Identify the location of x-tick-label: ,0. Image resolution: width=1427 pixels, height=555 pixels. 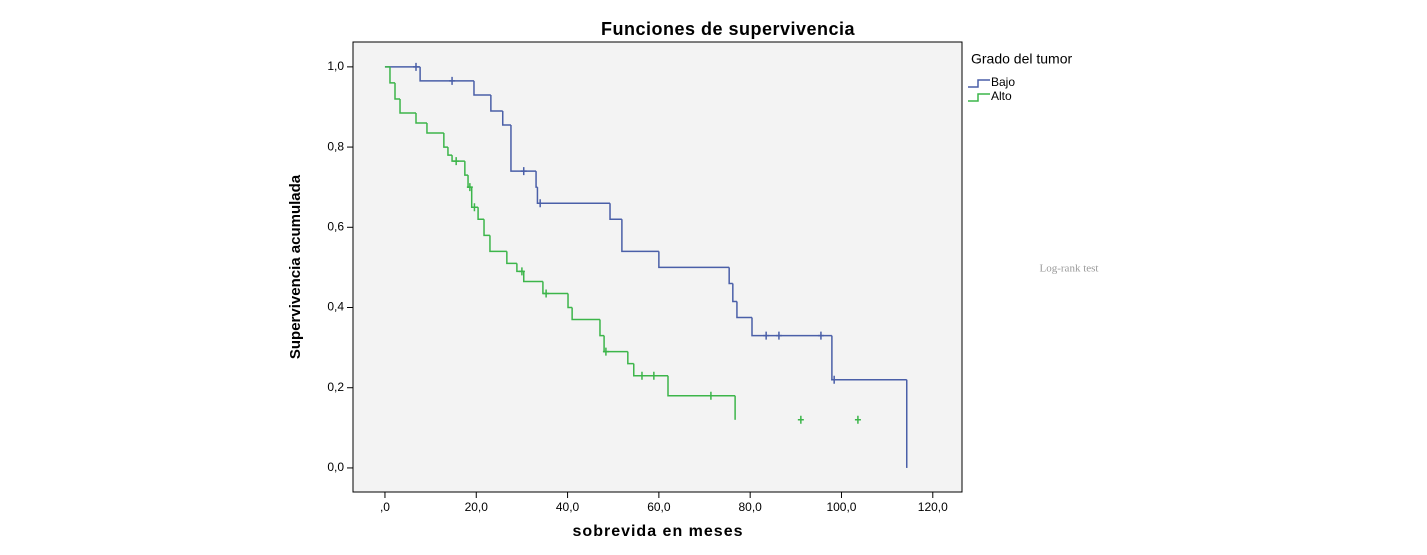
(385, 507).